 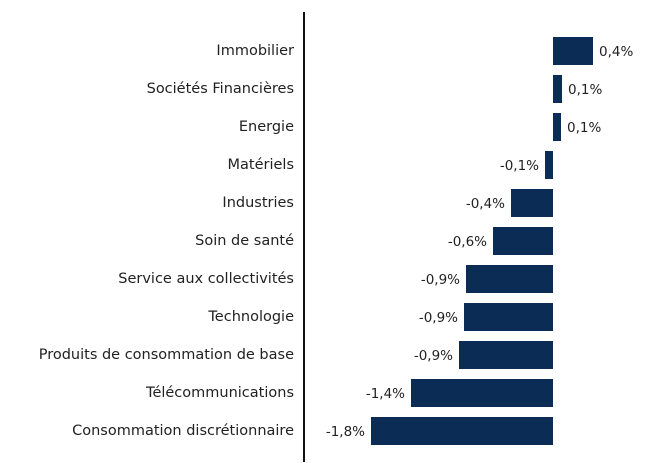 I want to click on value-label: -0,1%, so click(x=519, y=166).